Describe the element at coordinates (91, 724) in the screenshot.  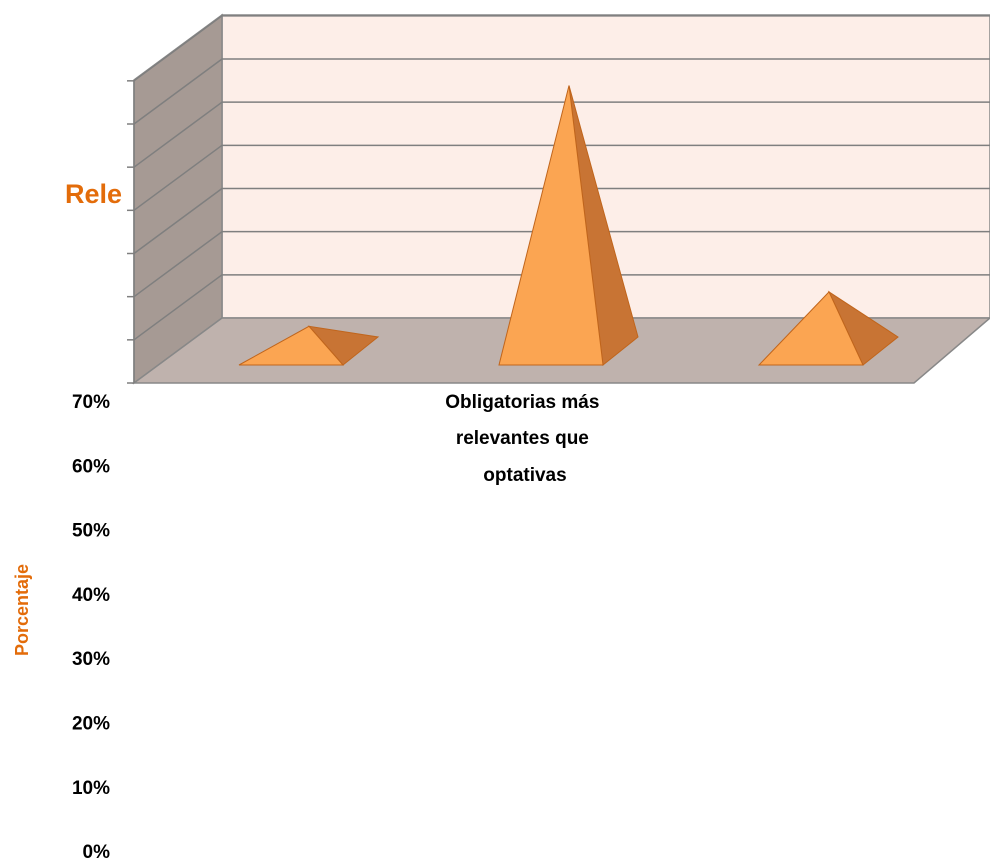
I see `y-tick-label-20pct: 20%` at that location.